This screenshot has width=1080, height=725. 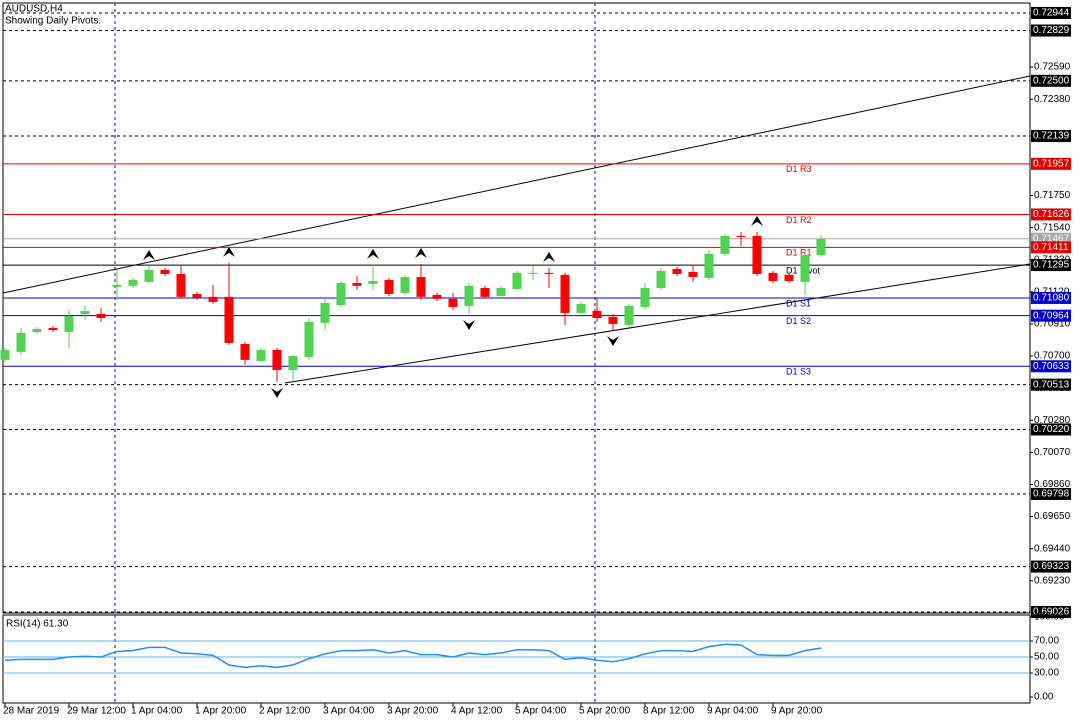 I want to click on level-label: 0.69798, so click(x=1051, y=494).